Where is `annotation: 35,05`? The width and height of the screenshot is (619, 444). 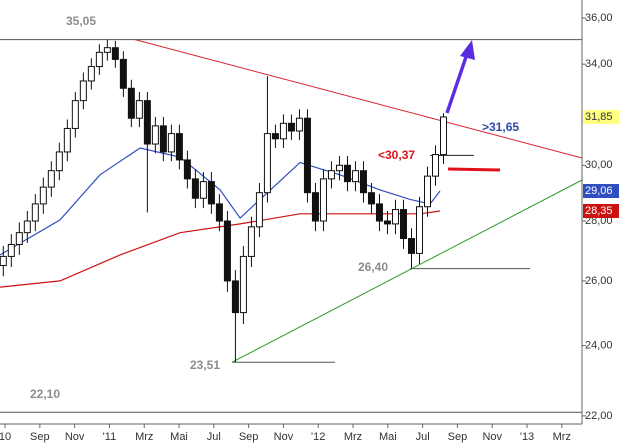
annotation: 35,05 is located at coordinates (81, 21).